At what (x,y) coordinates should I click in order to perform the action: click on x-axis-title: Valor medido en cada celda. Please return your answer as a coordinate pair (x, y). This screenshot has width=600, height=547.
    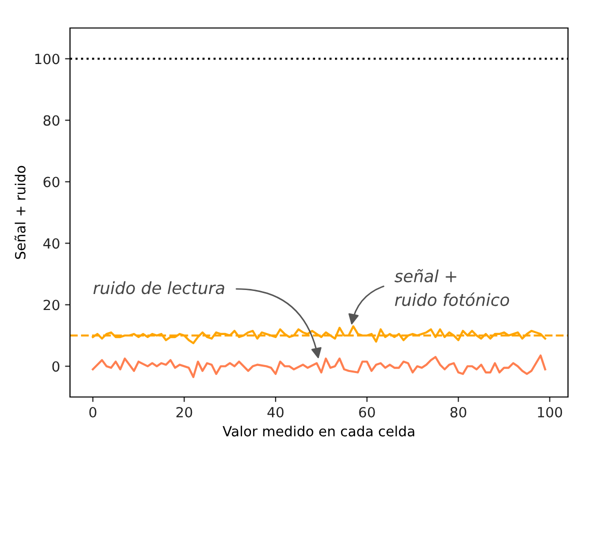
    Looking at the image, I should click on (318, 431).